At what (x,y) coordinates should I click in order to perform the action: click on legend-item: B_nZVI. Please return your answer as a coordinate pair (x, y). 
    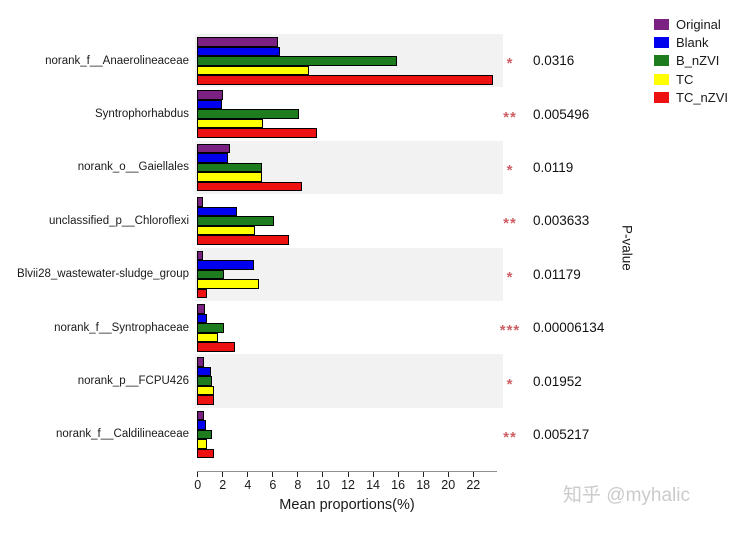
    Looking at the image, I should click on (691, 61).